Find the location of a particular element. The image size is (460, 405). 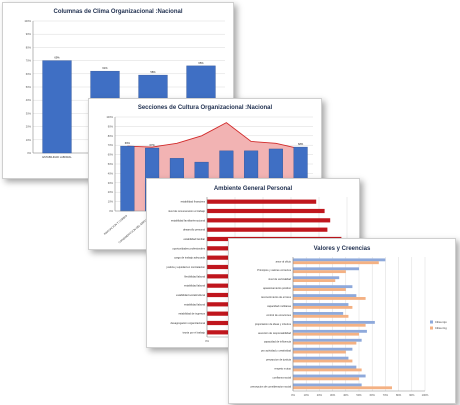

y-tick-label: propiciacion de ideas y criterios is located at coordinates (273, 324).